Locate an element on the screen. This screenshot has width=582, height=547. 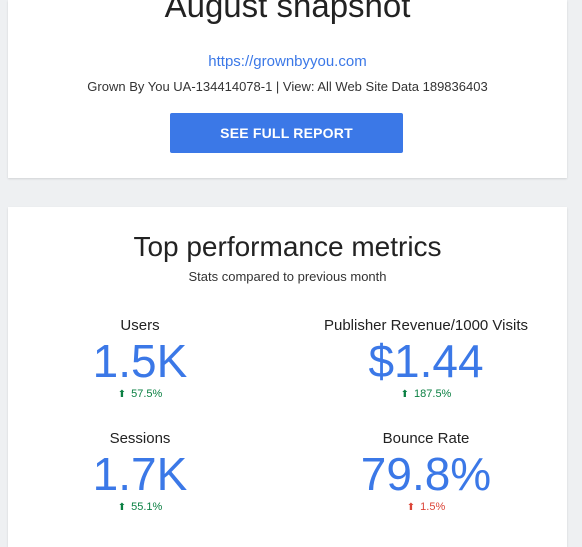
site-url-link: https://grownbyyou.com is located at coordinates (287, 61).